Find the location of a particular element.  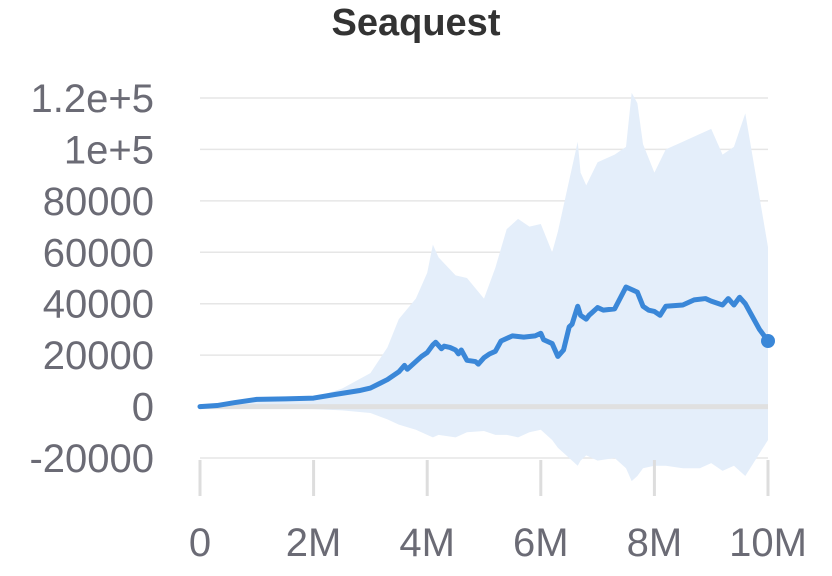

y-tick-label: 40000 is located at coordinates (98, 305).